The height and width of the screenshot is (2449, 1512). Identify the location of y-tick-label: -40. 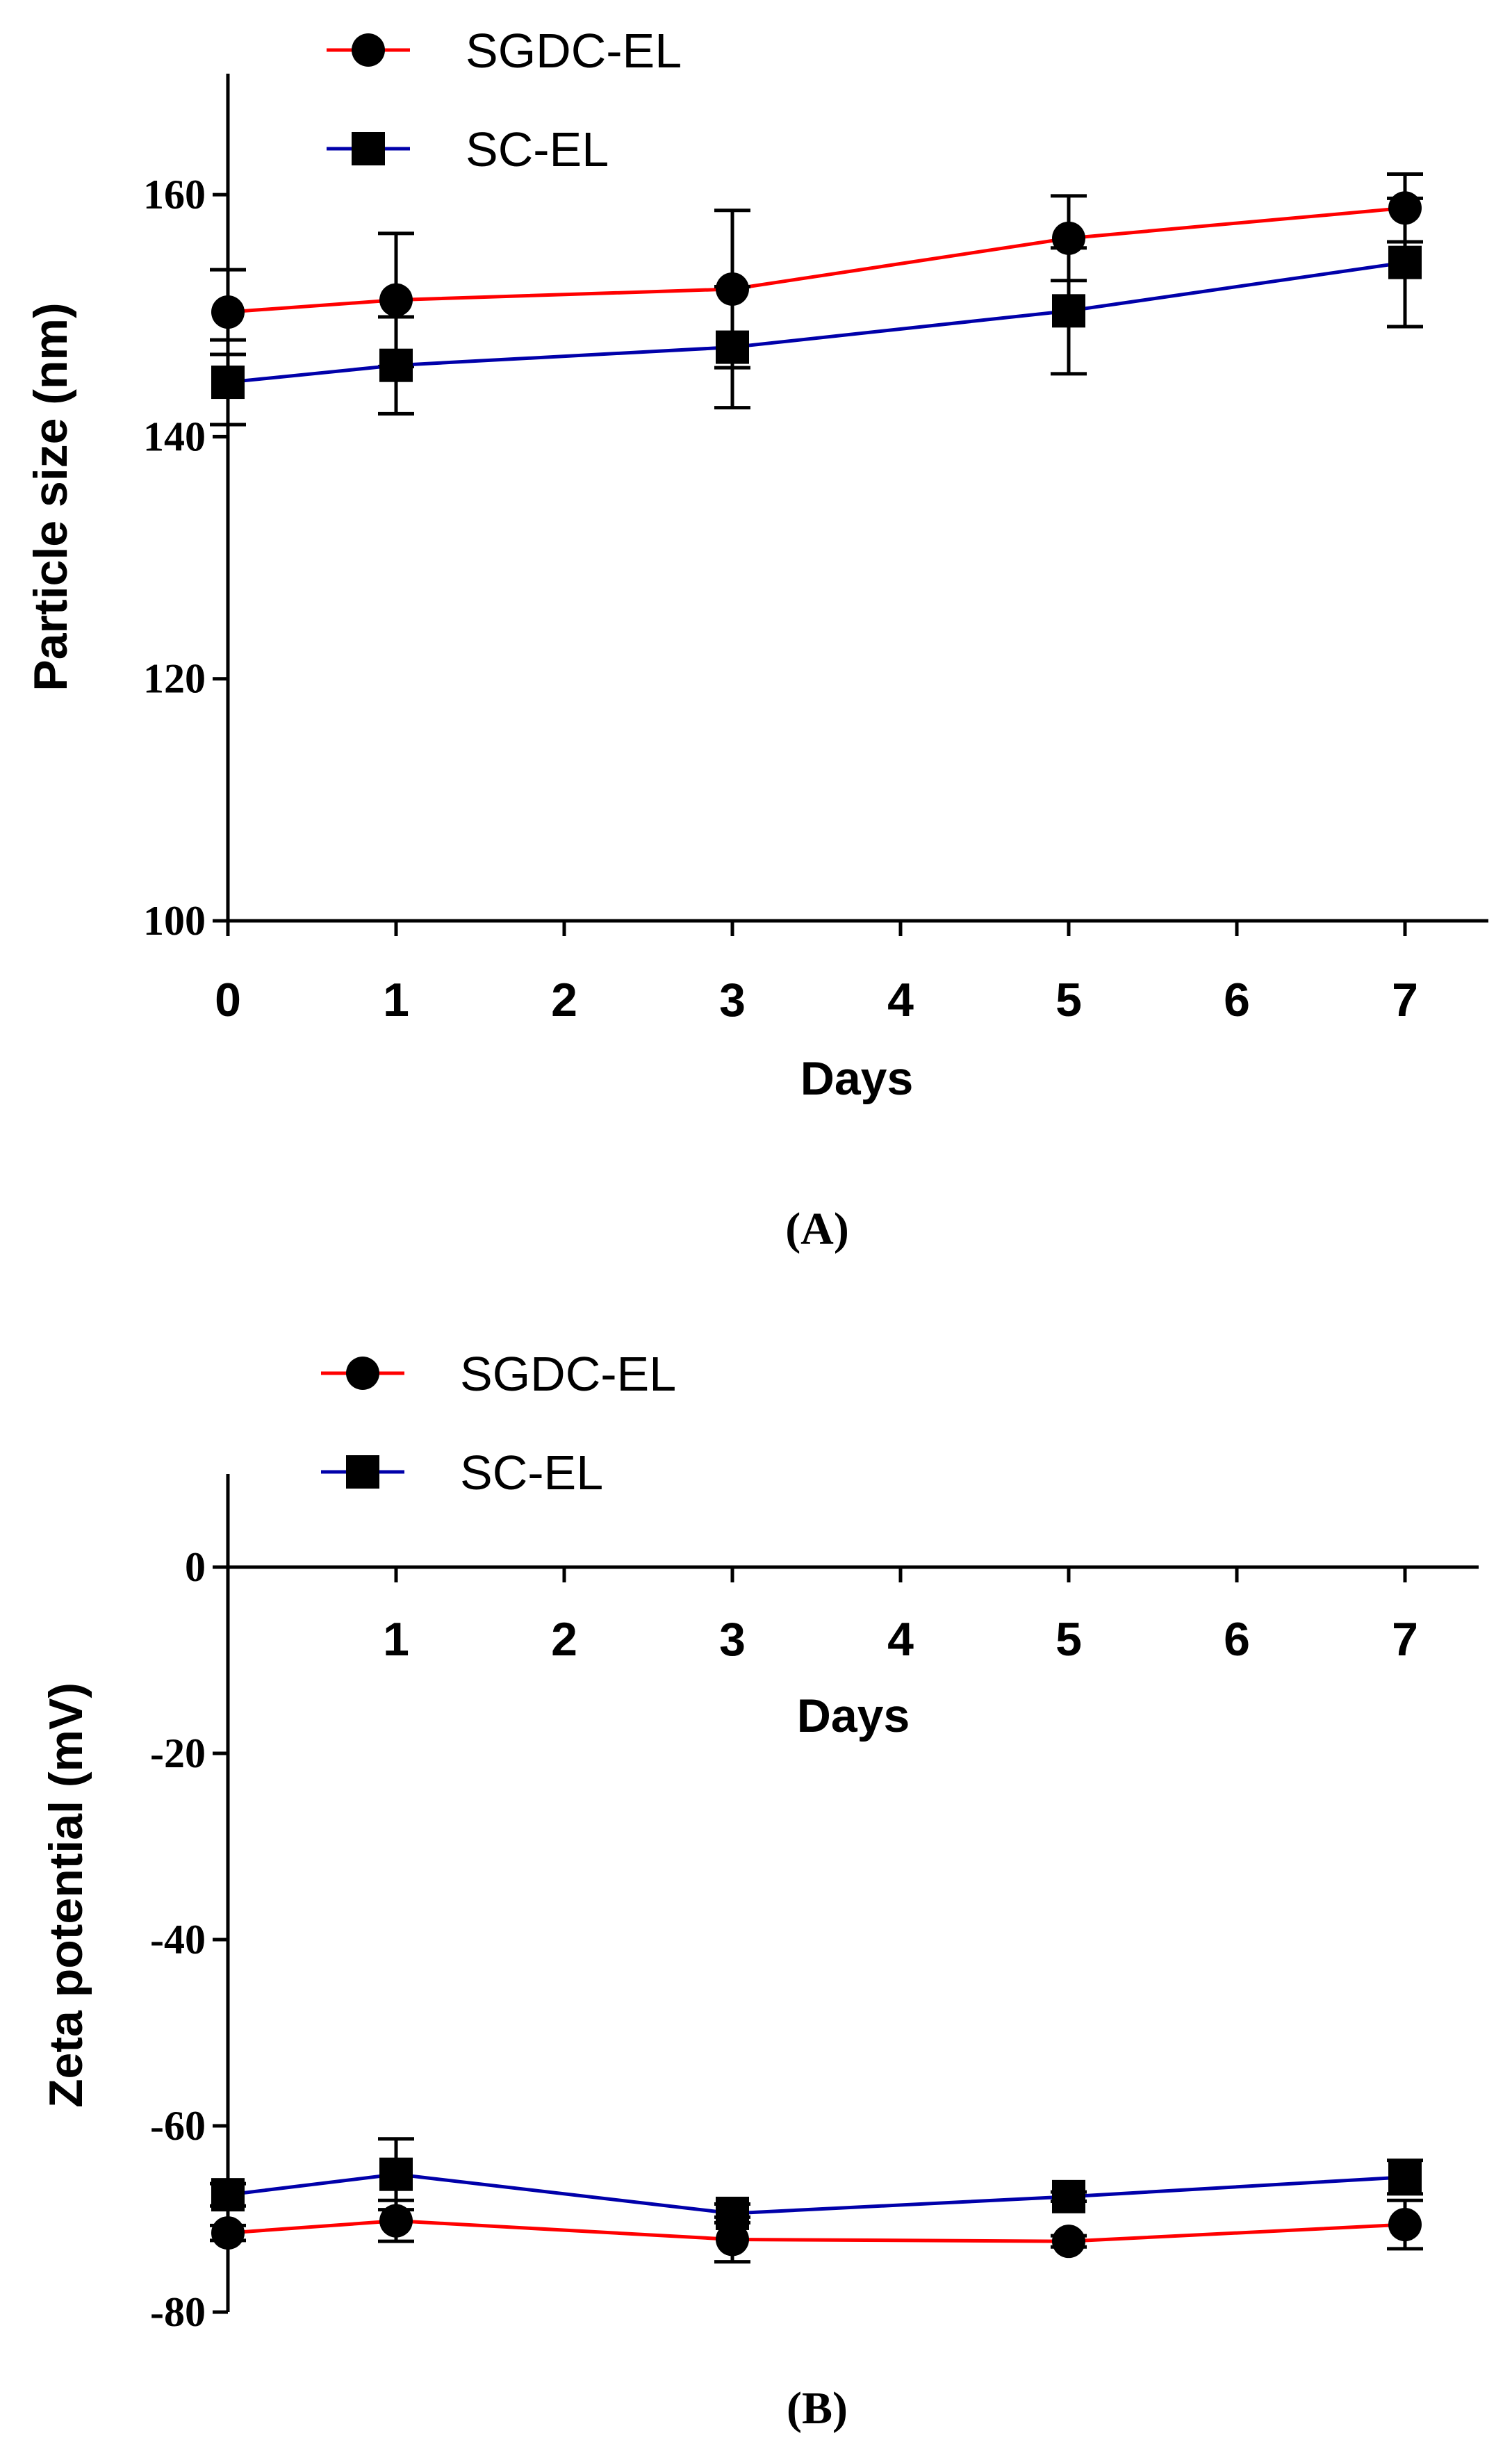
(178, 1940).